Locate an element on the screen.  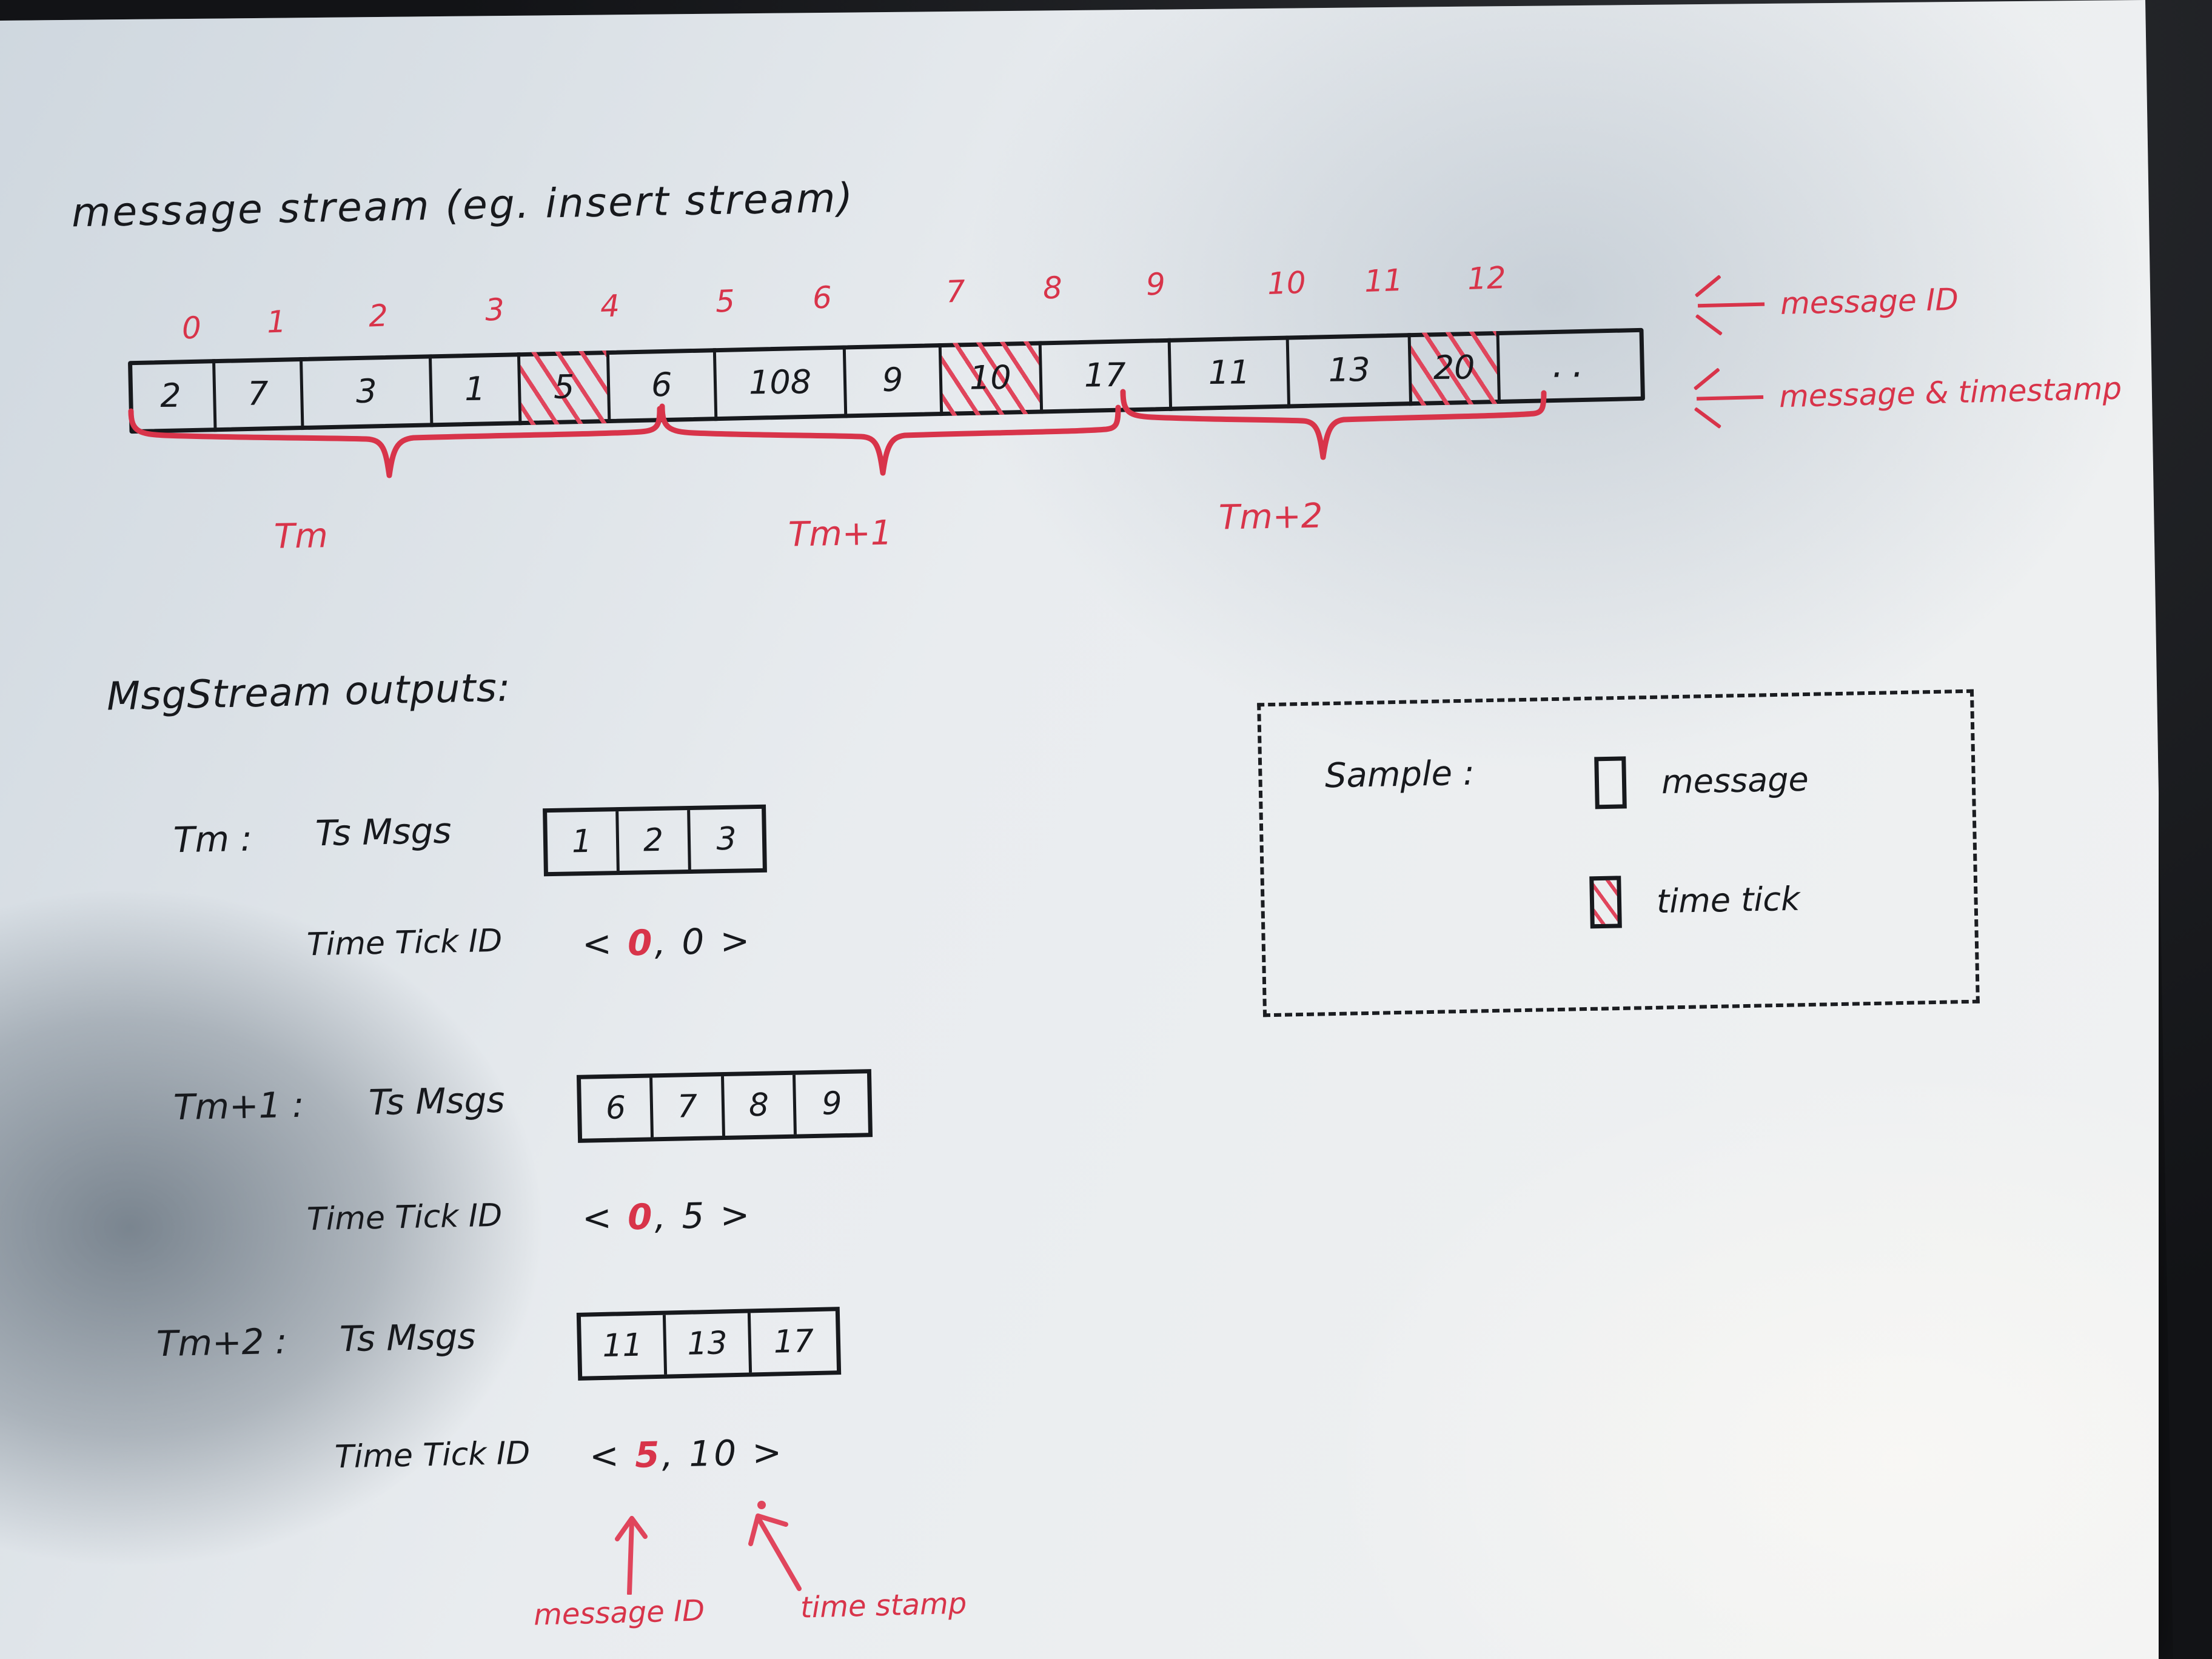
stream-index-1: 1 is located at coordinates (276, 322).